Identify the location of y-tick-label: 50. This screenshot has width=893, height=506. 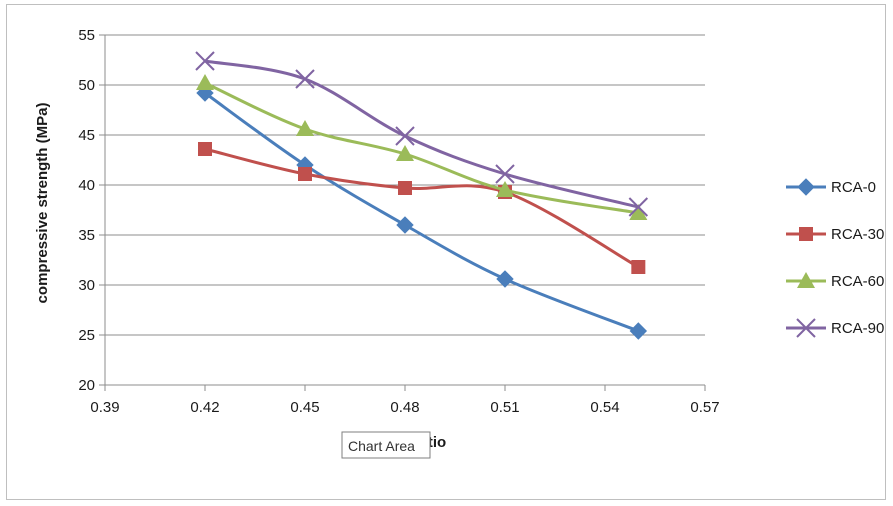
(86, 85).